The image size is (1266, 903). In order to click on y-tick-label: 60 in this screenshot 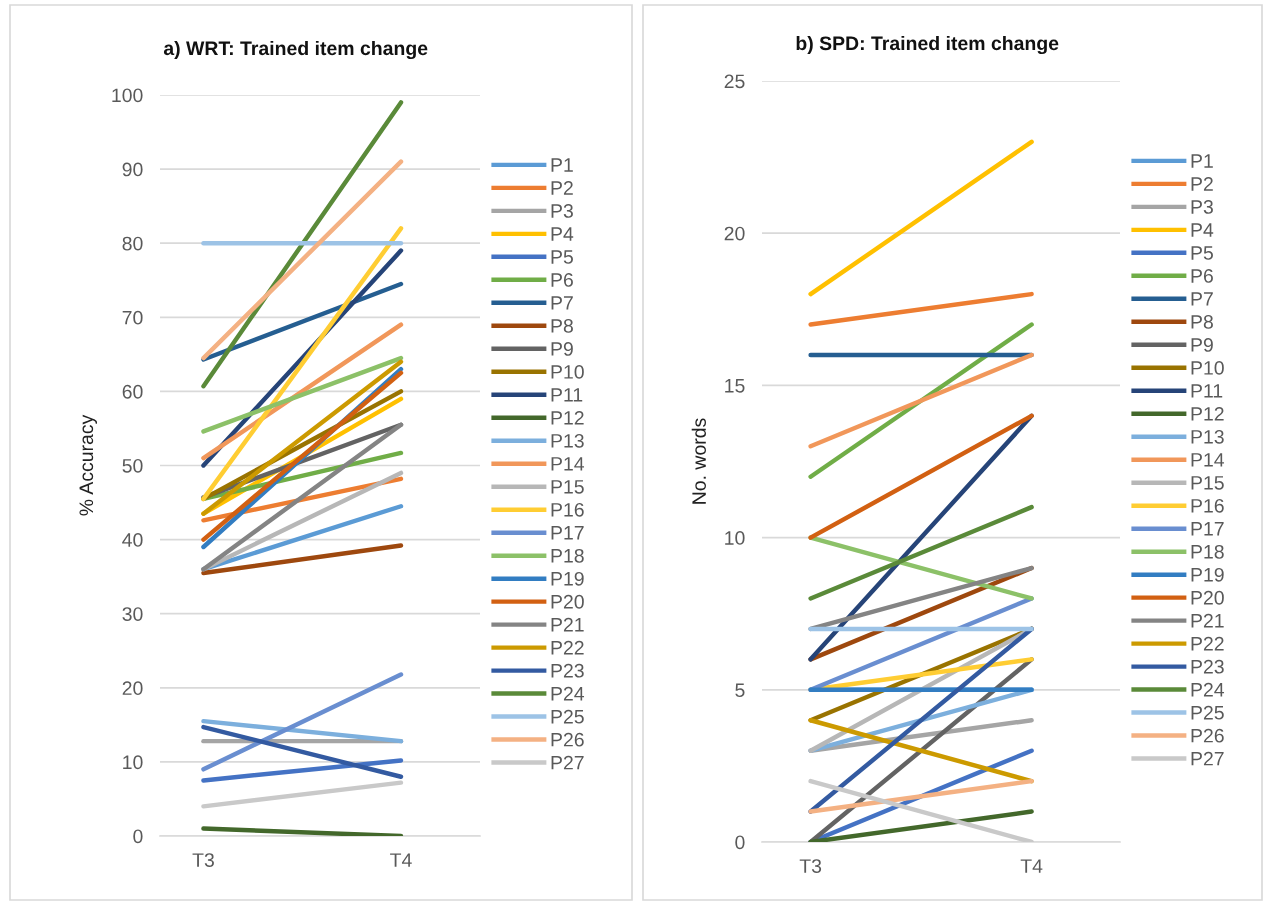, I will do `click(132, 391)`.